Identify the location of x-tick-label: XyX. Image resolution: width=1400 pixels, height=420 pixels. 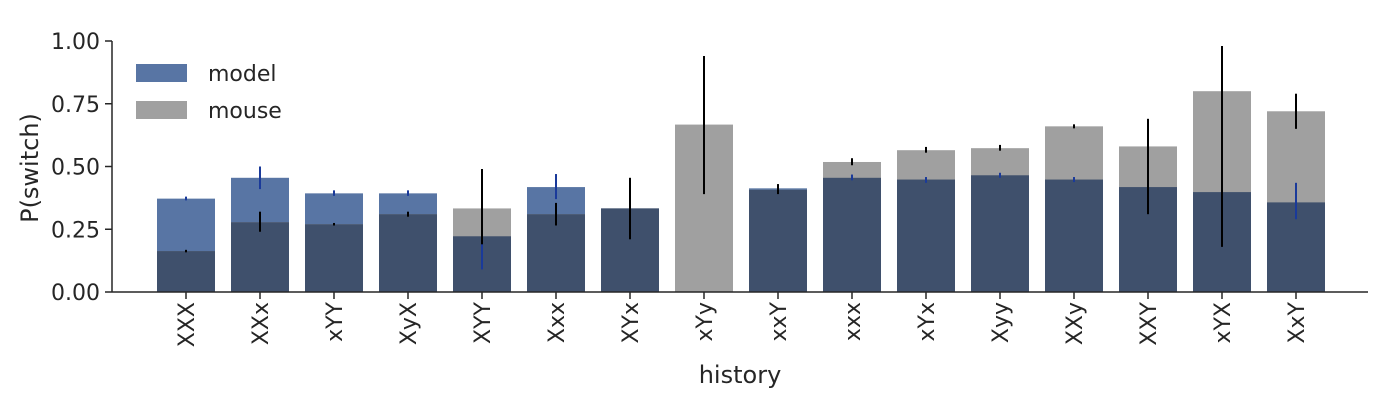
(409, 323).